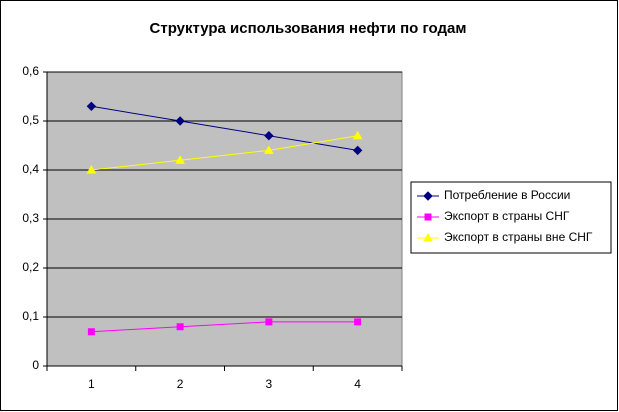 This screenshot has width=619, height=412. Describe the element at coordinates (518, 237) in the screenshot. I see `legend-label: Экспорт в страны вне СНГ` at that location.